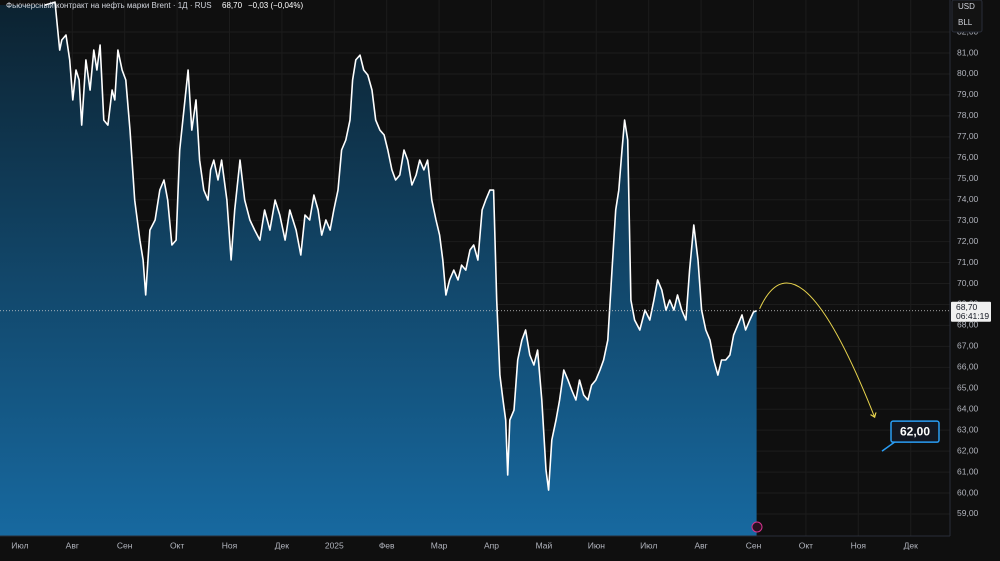  I want to click on annotation-box, so click(915, 431).